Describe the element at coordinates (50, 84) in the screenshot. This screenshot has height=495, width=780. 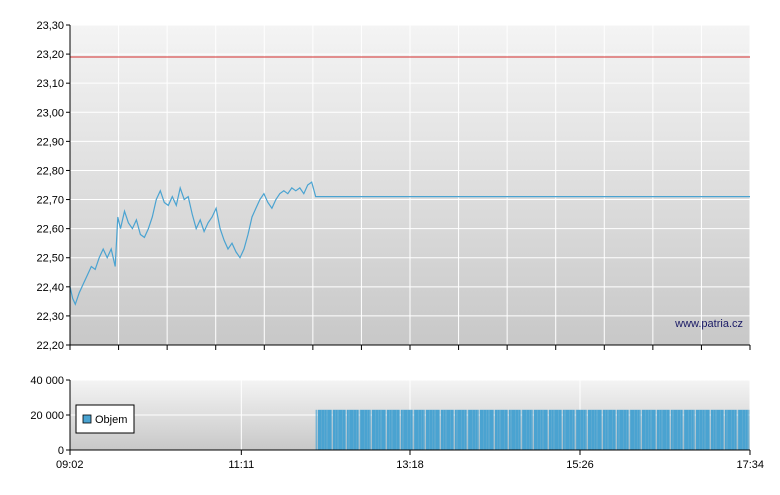
I see `price-y-tick-label: 23,10` at that location.